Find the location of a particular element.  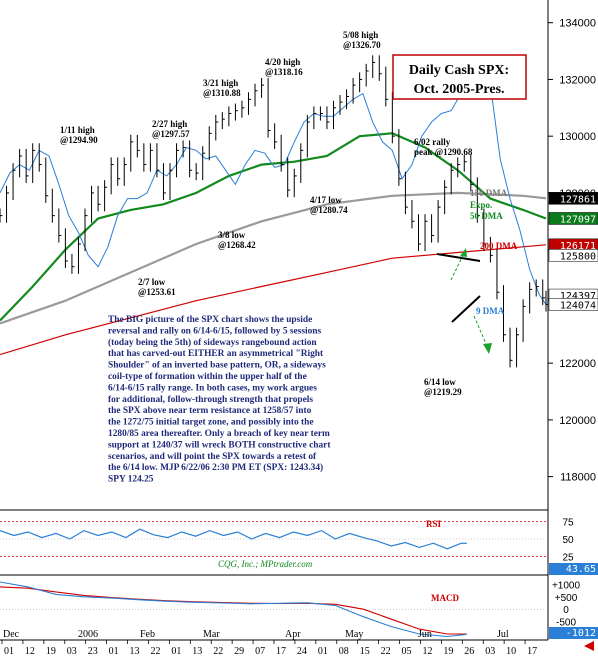

chart-title: Daily Cash SPX: is located at coordinates (459, 70).